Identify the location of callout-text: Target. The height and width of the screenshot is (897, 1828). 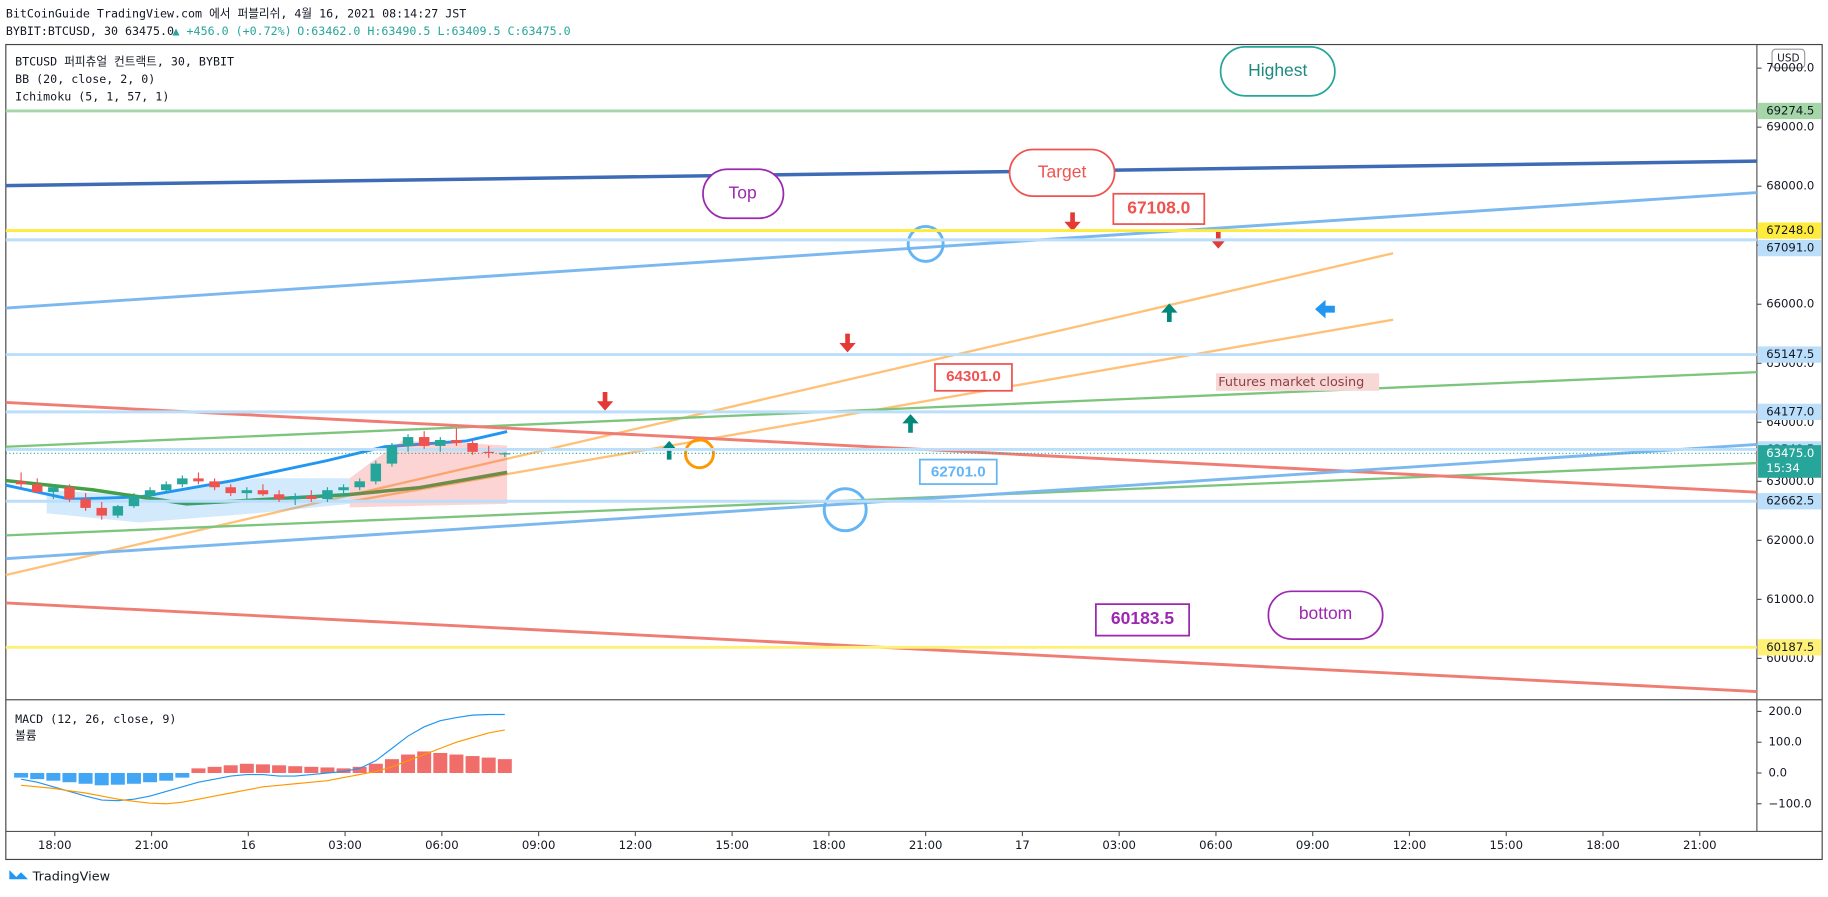
(1062, 171).